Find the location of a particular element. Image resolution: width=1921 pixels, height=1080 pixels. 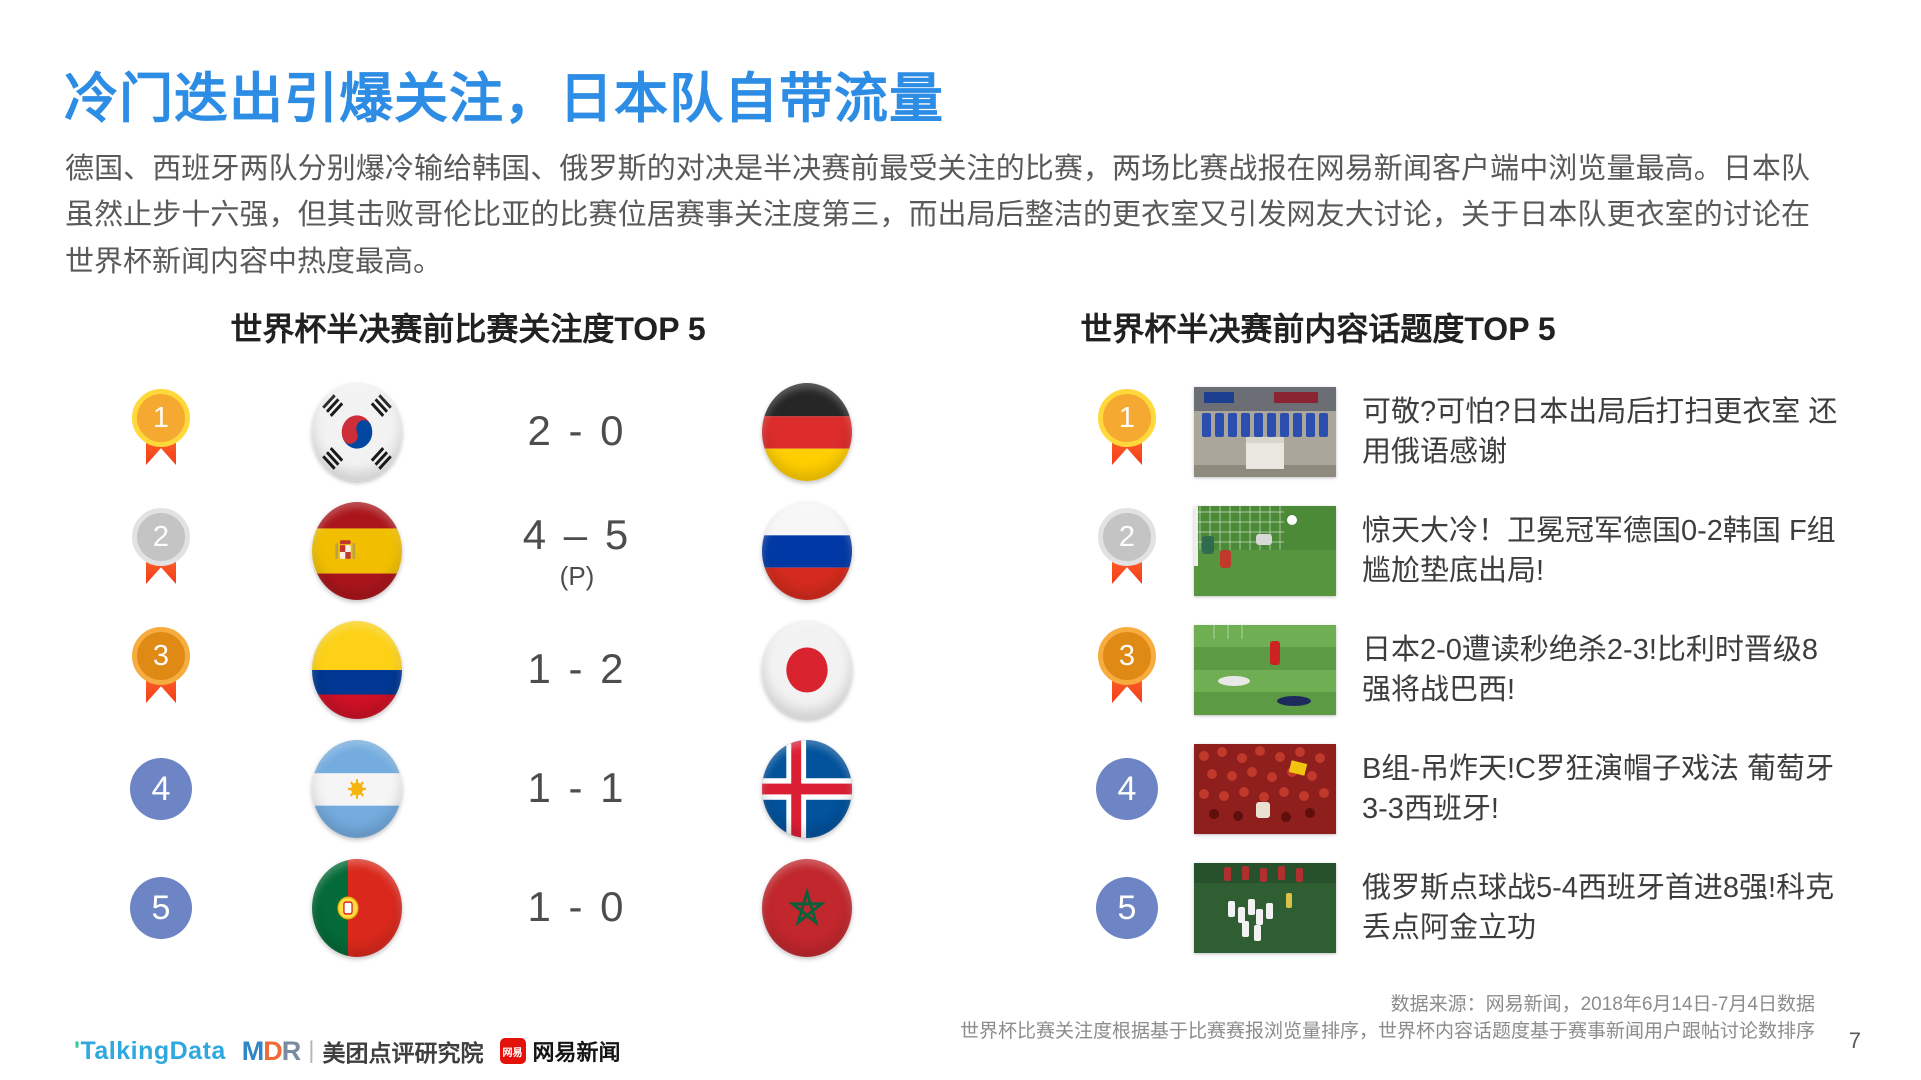

news-item-1: 1 is located at coordinates (1468, 432).